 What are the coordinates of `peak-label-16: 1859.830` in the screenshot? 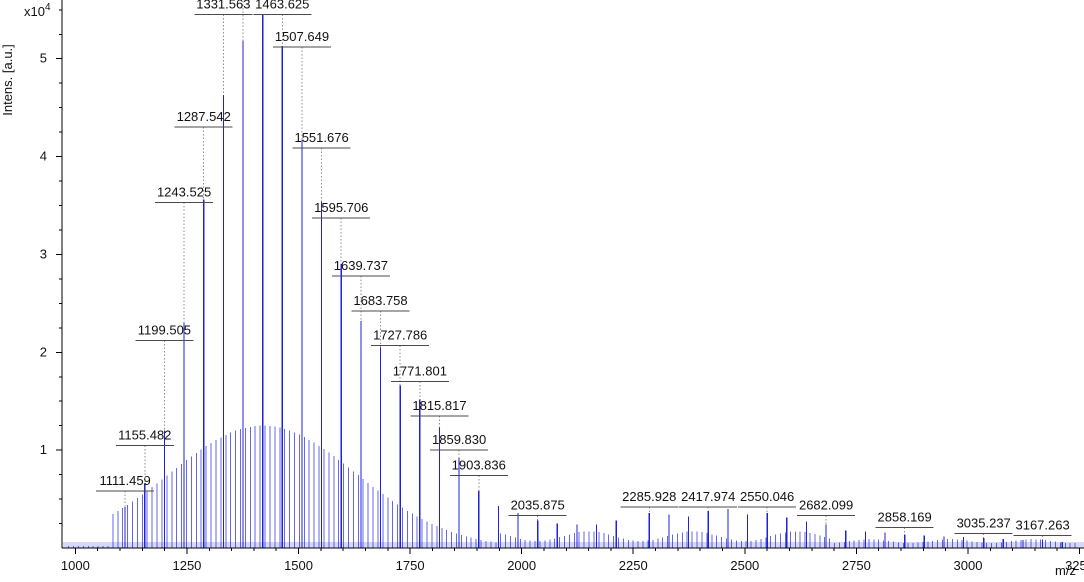 It's located at (459, 439).